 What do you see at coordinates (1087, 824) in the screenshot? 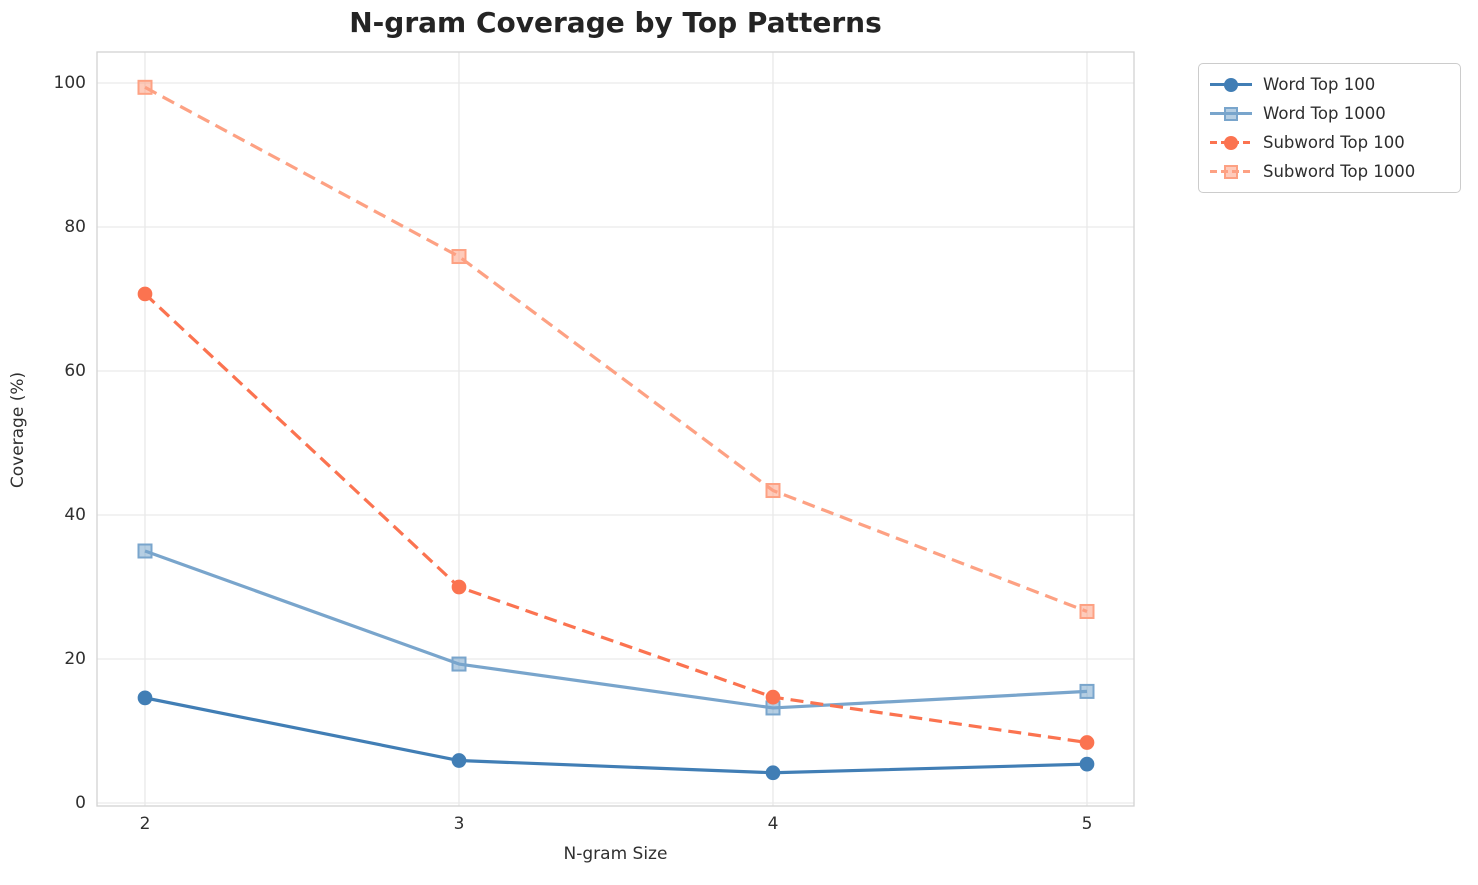
I see `x-tick-label: 5` at bounding box center [1087, 824].